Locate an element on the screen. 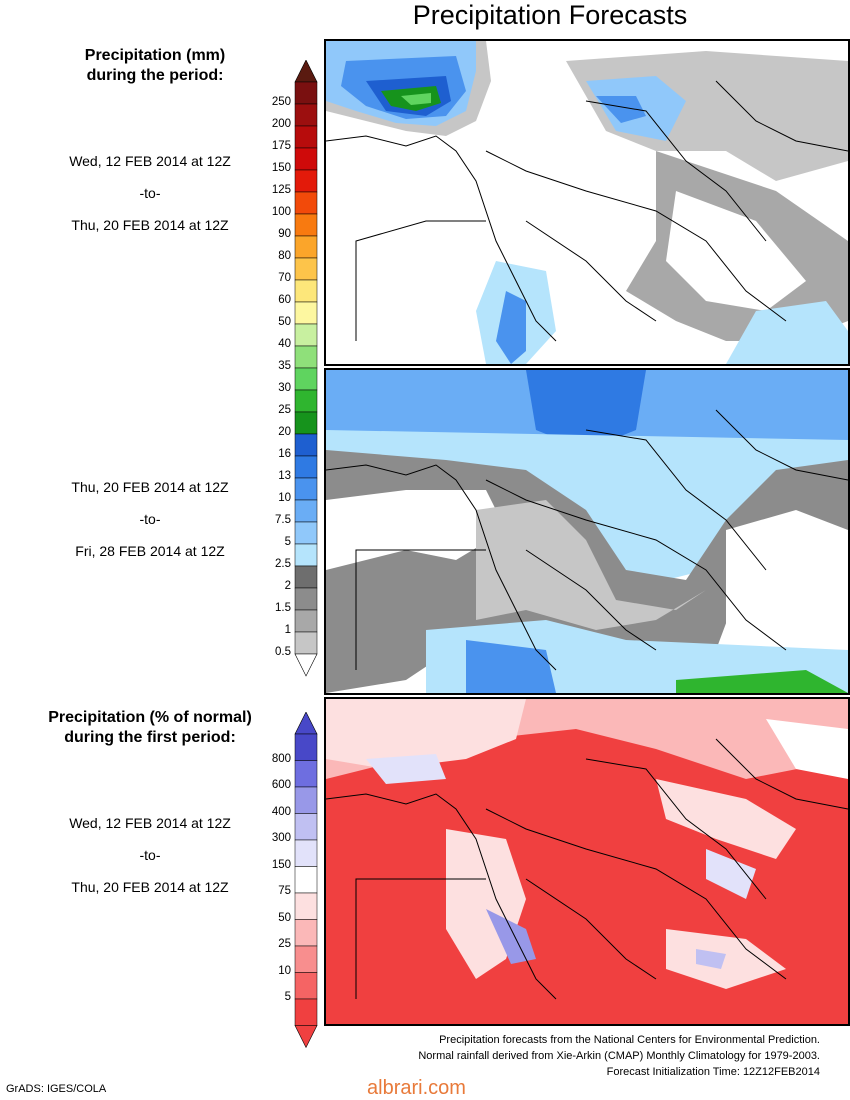  mm-scale-top-arrow is located at coordinates (306, 71).